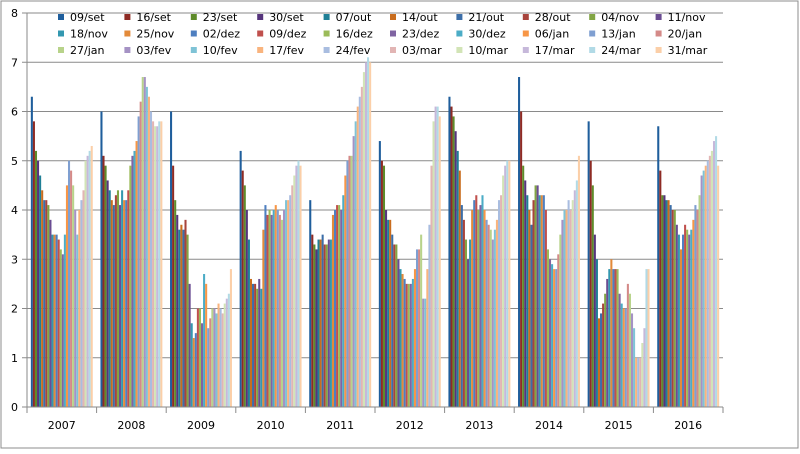 This screenshot has height=454, width=800. What do you see at coordinates (422, 50) in the screenshot?
I see `legend-label: 03/mar` at bounding box center [422, 50].